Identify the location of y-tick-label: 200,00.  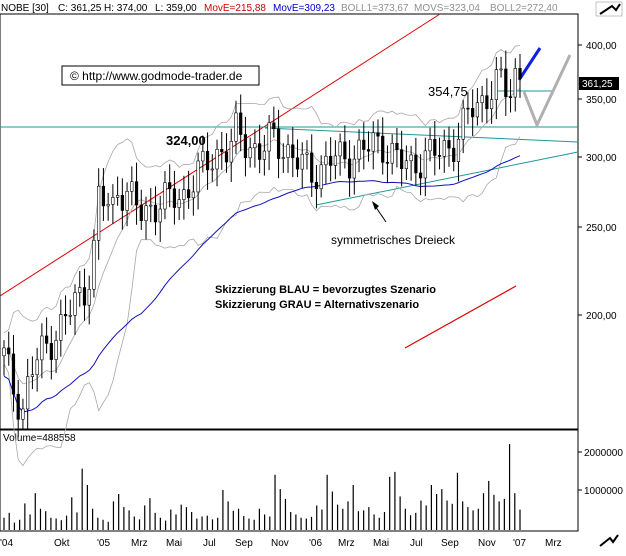
(601, 316).